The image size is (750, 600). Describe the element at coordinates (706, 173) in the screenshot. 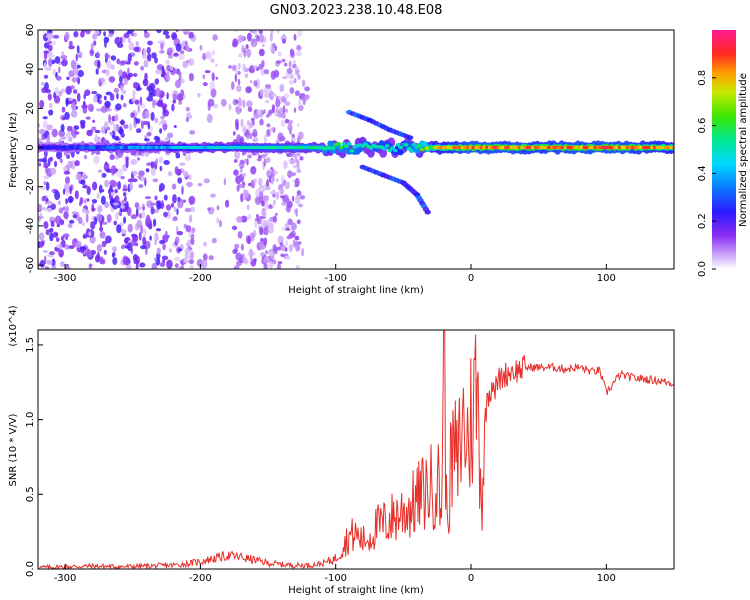

I see `colorbar-ticks: 0.0 0.2 0.4 0.6 0.8` at that location.